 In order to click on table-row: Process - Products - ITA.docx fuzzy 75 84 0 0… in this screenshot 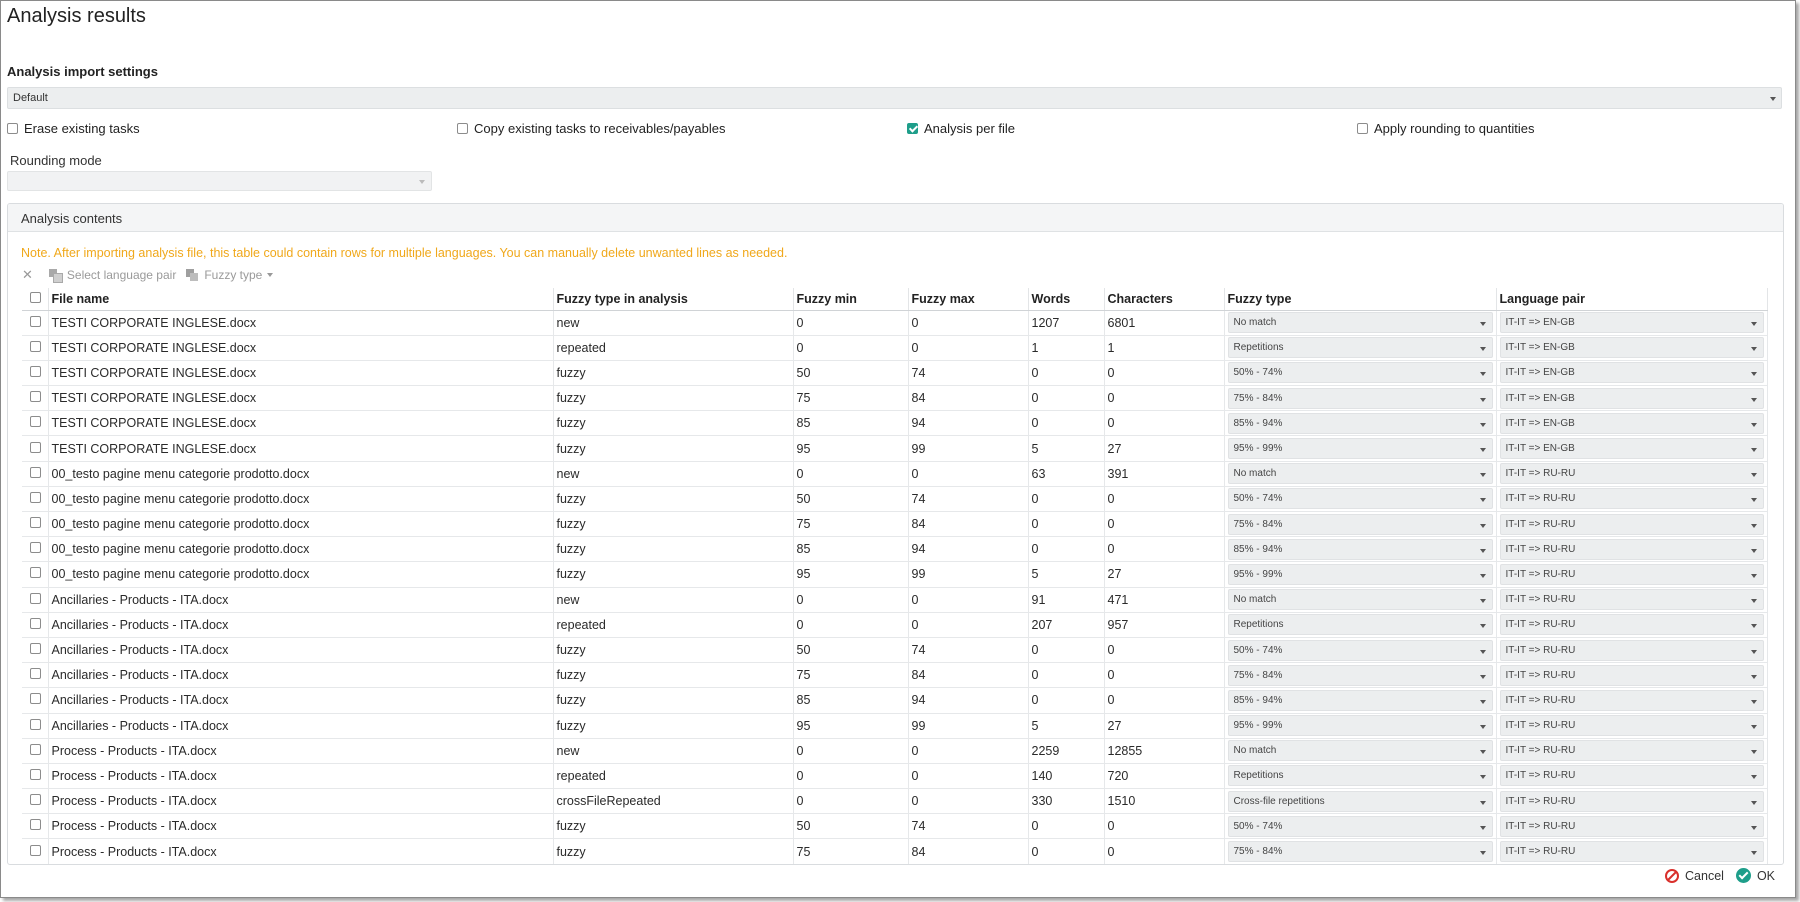, I will do `click(895, 851)`.